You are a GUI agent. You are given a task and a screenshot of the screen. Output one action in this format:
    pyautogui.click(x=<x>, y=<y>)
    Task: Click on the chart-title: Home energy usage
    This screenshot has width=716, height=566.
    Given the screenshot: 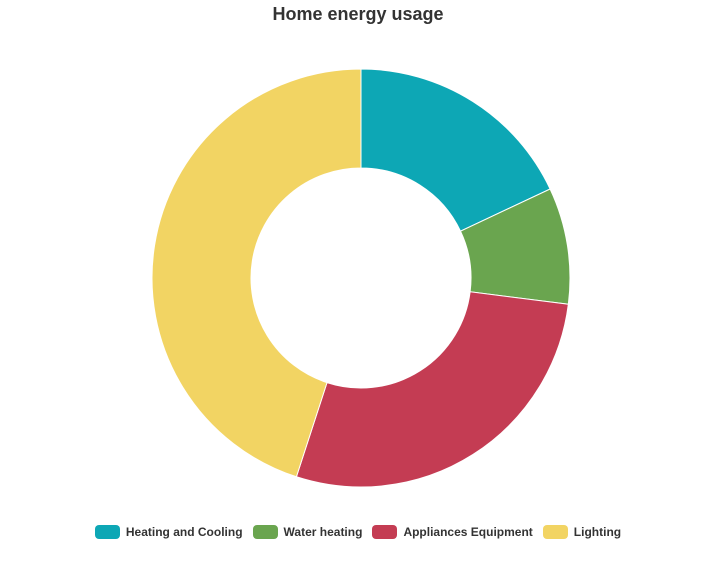 What is the action you would take?
    pyautogui.click(x=358, y=14)
    